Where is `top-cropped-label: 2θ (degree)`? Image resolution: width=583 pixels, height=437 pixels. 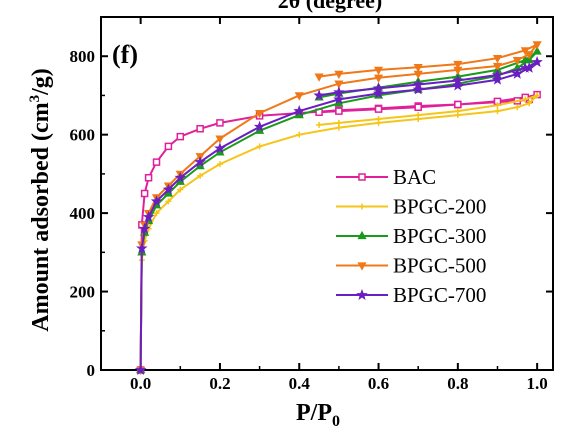 top-cropped-label: 2θ (degree) is located at coordinates (330, 6).